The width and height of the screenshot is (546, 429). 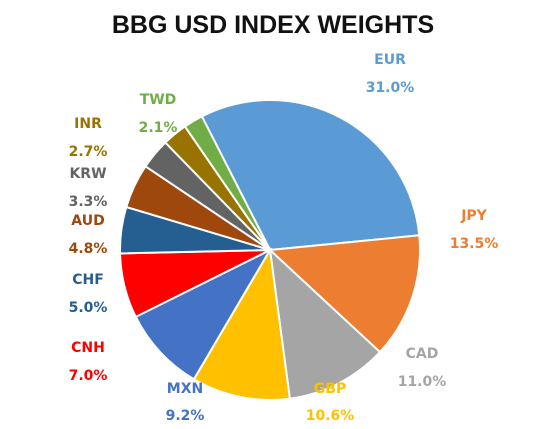 What do you see at coordinates (158, 128) in the screenshot?
I see `slice-value-twd: 2.1%` at bounding box center [158, 128].